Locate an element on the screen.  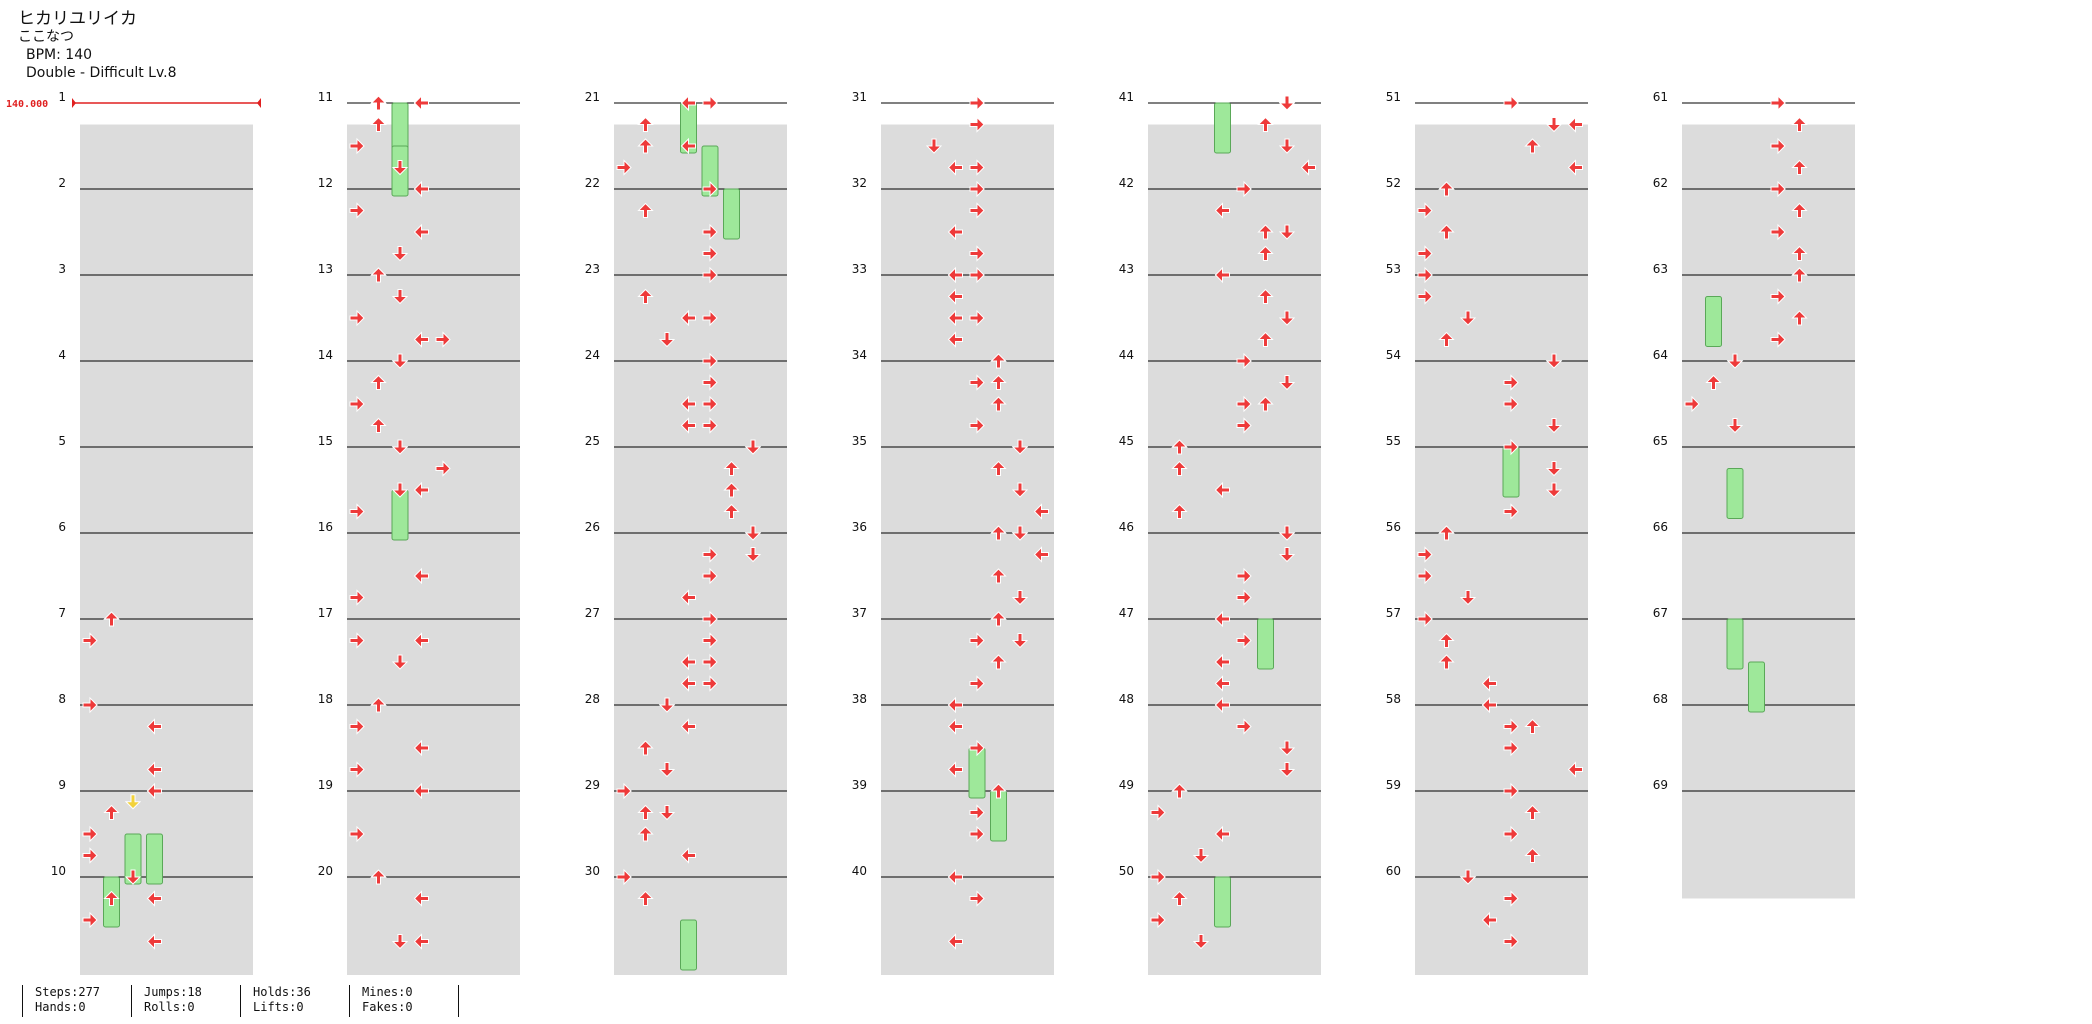
song-bpm: BPM: 140 is located at coordinates (59, 55).